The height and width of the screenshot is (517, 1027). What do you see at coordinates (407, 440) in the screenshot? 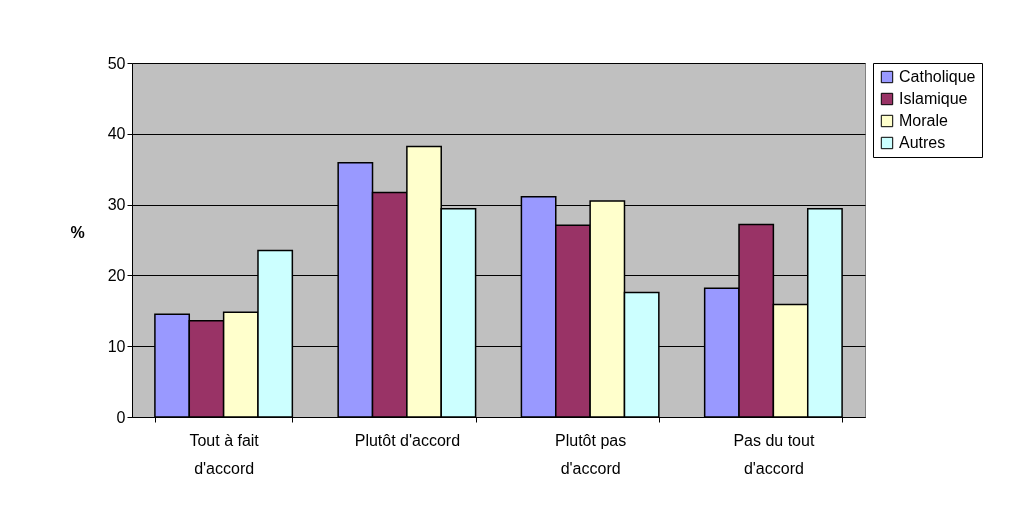
I see `x-tick-label: Plutôt d'accord` at bounding box center [407, 440].